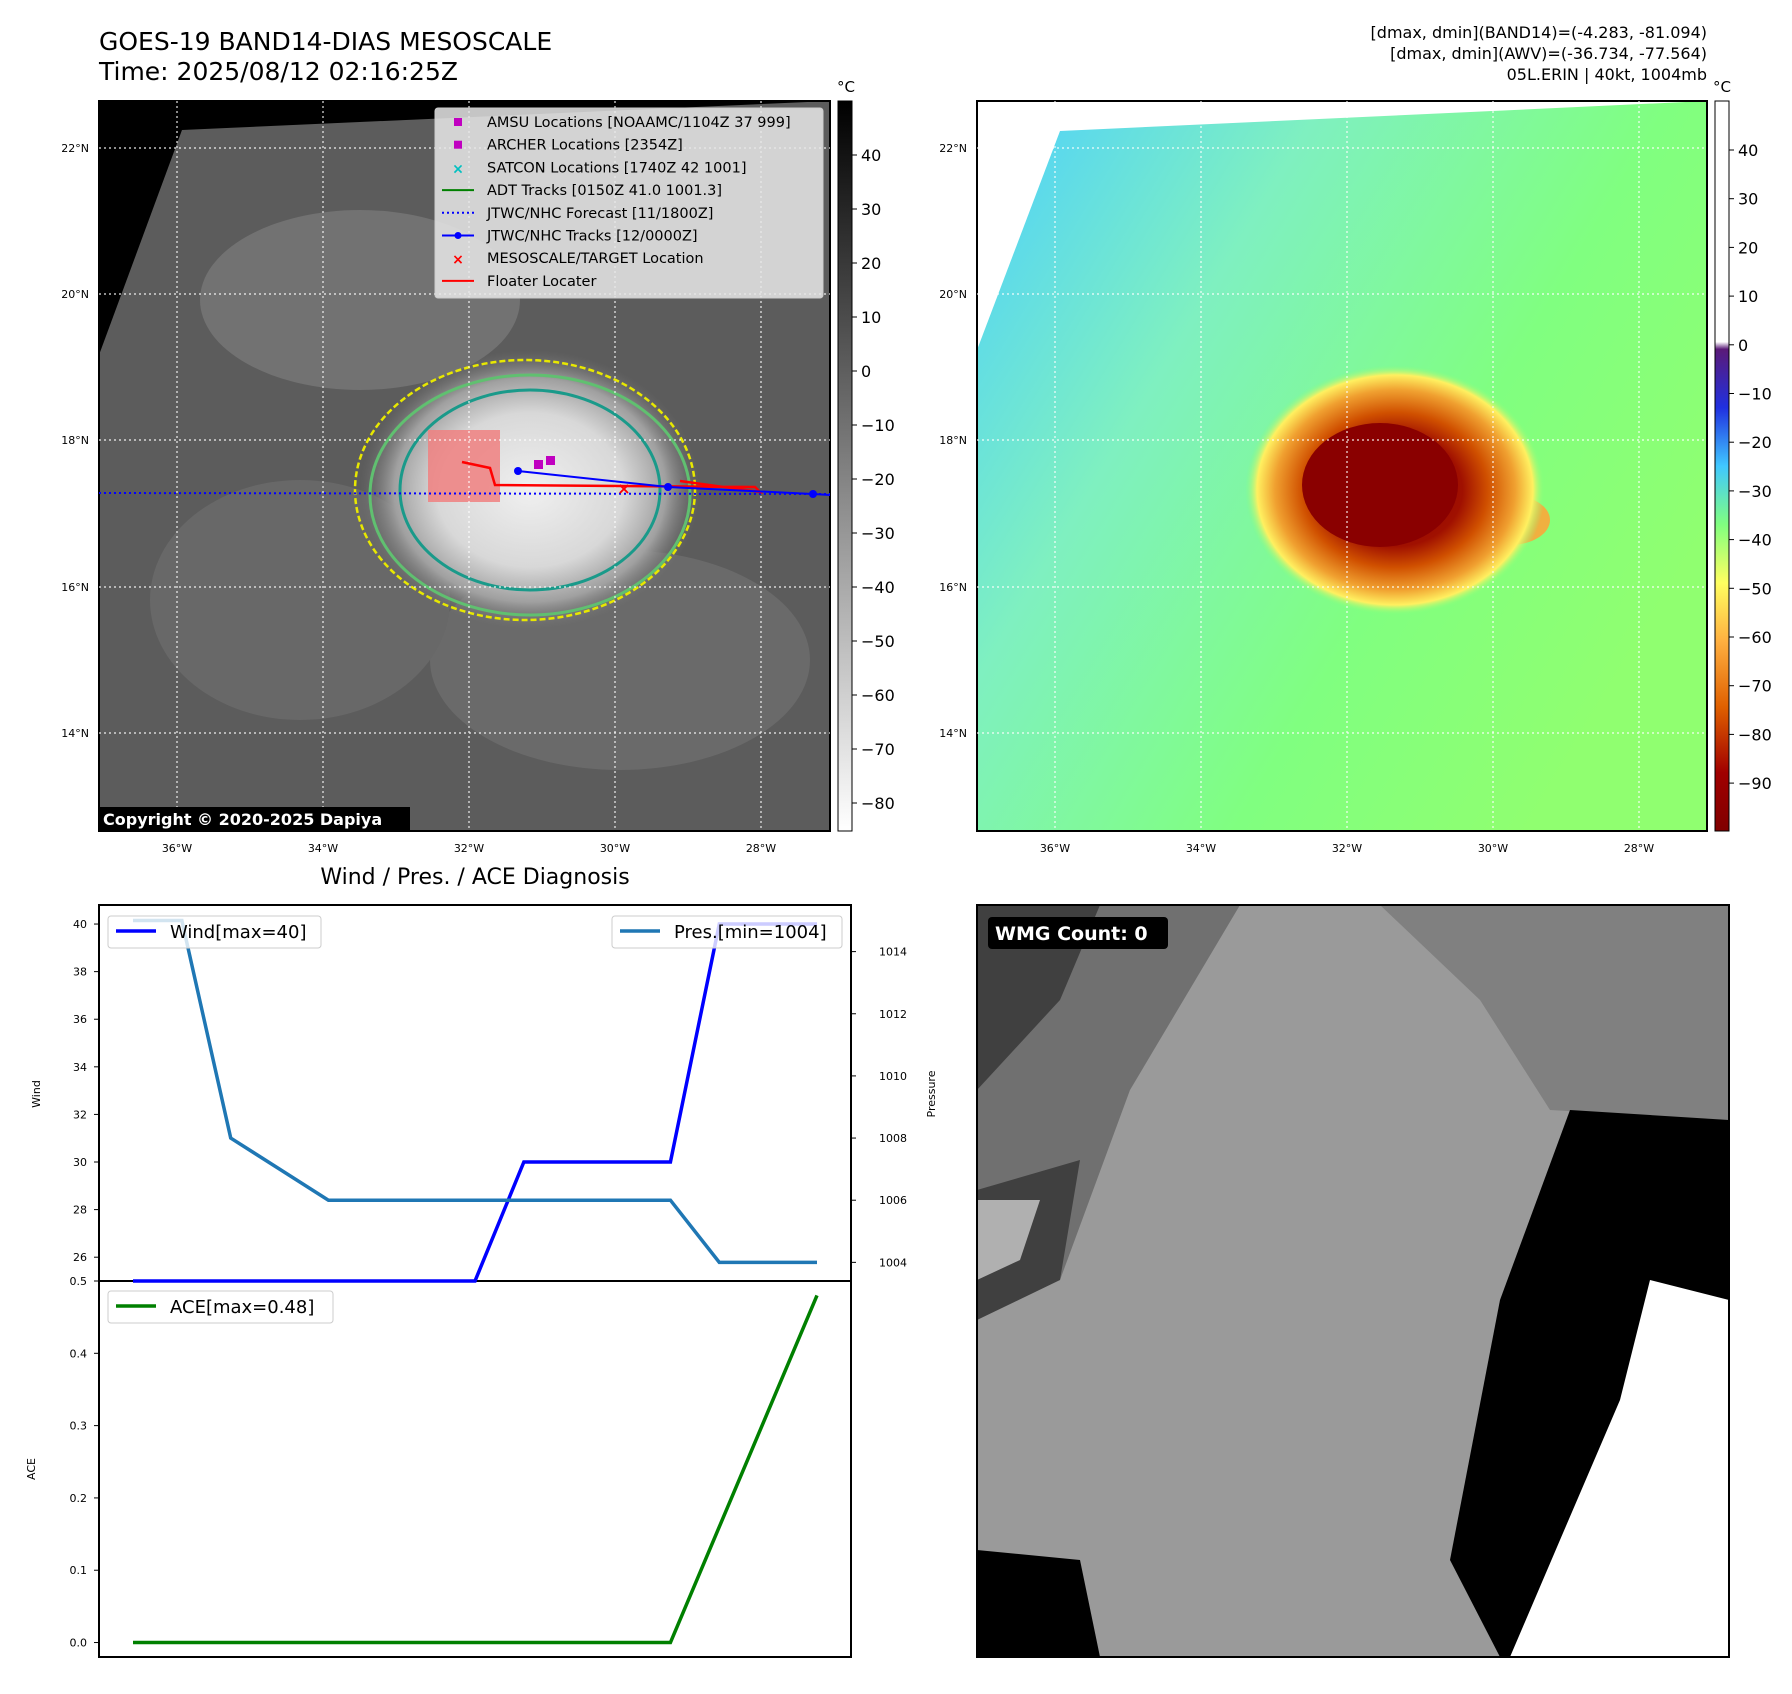 This screenshot has width=1792, height=1694. I want to click on ace-plot: 0.0 0.1 0.2 0.3 0.4 0.5 ACE[max=0.48], so click(444, 1462).